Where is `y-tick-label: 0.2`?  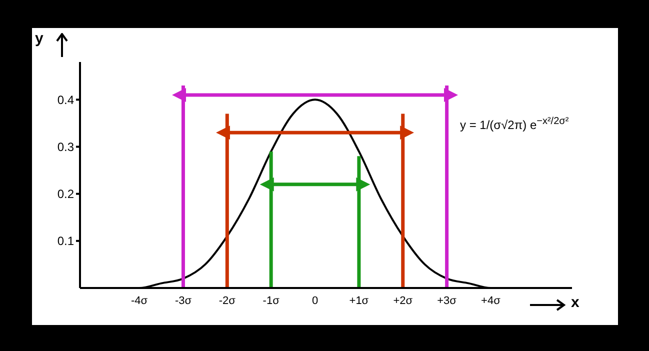 y-tick-label: 0.2 is located at coordinates (65, 194).